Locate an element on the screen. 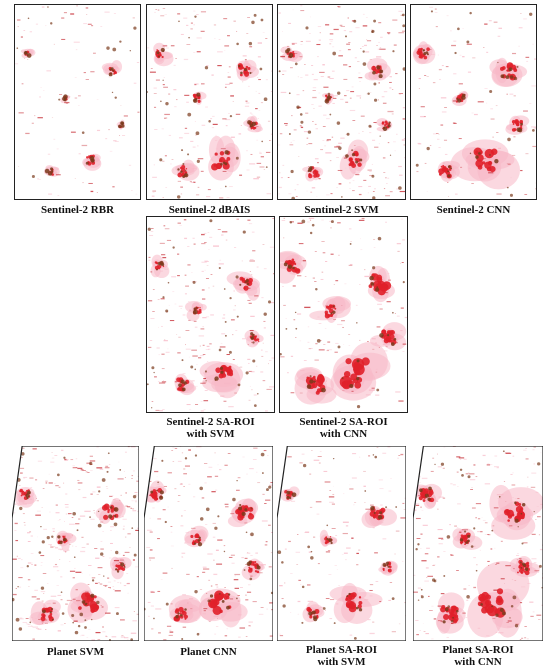 The width and height of the screenshot is (550, 671). panel-sentinel2-rbr is located at coordinates (77, 102).